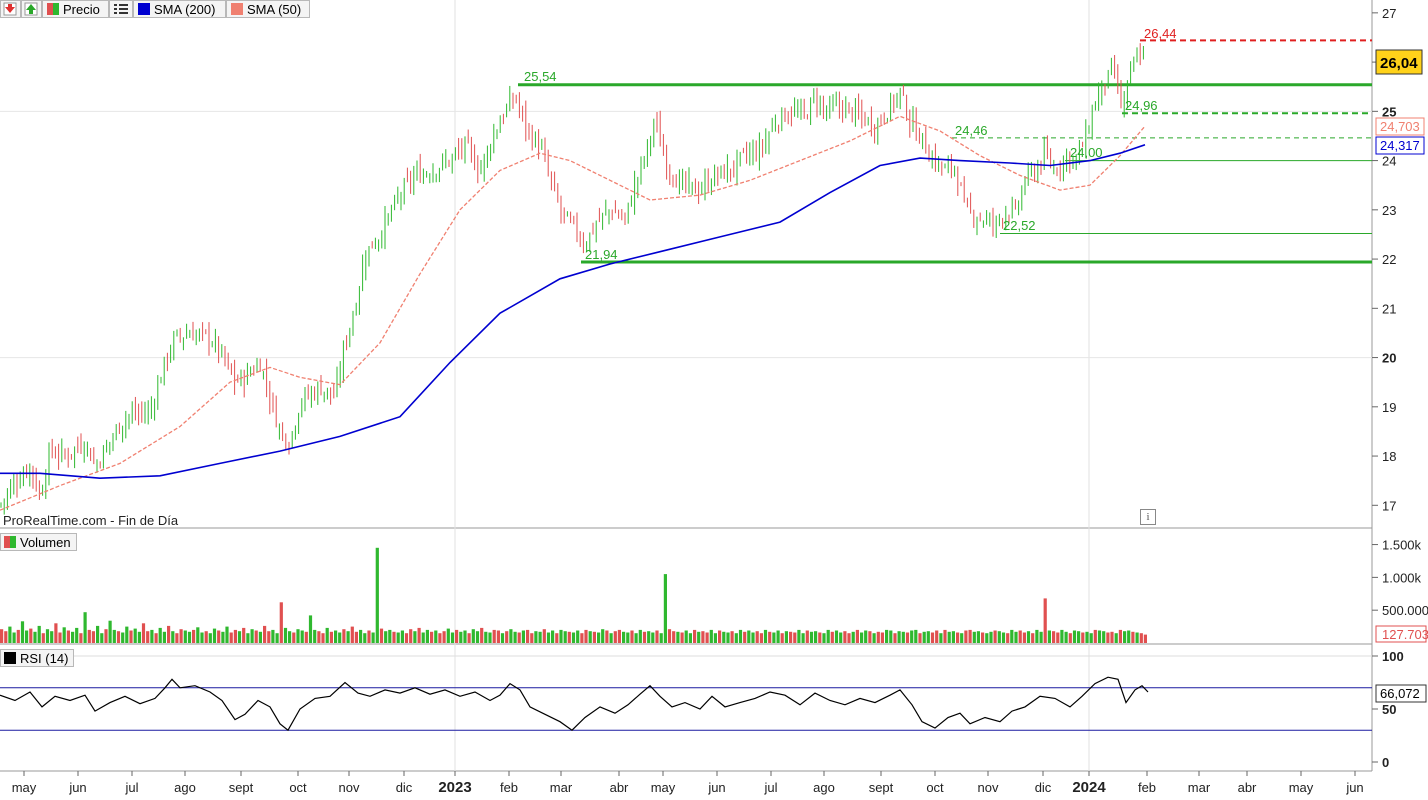  I want to click on sma200-toggle: SMA (200), so click(179, 9).